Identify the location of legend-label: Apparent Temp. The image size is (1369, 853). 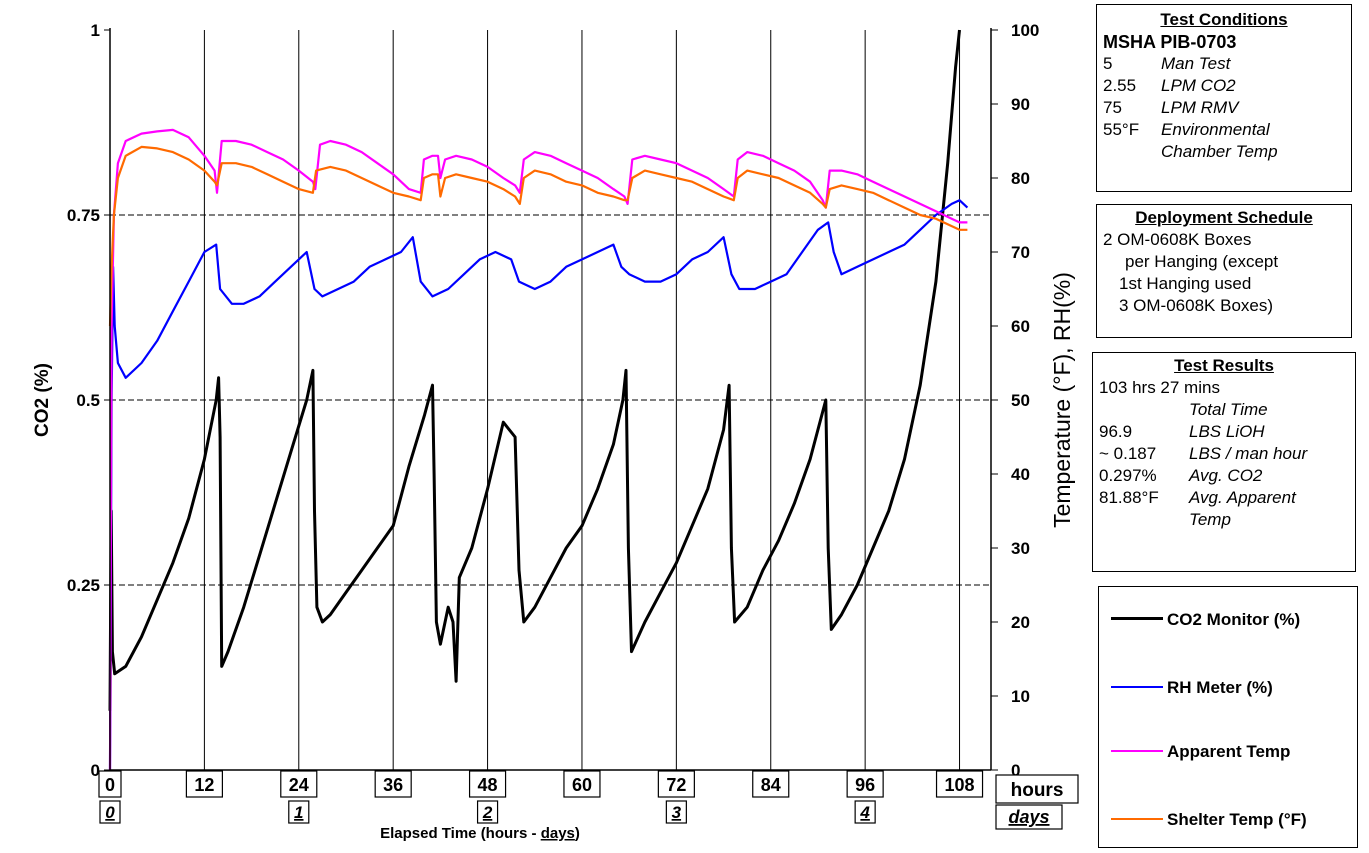
(1229, 751).